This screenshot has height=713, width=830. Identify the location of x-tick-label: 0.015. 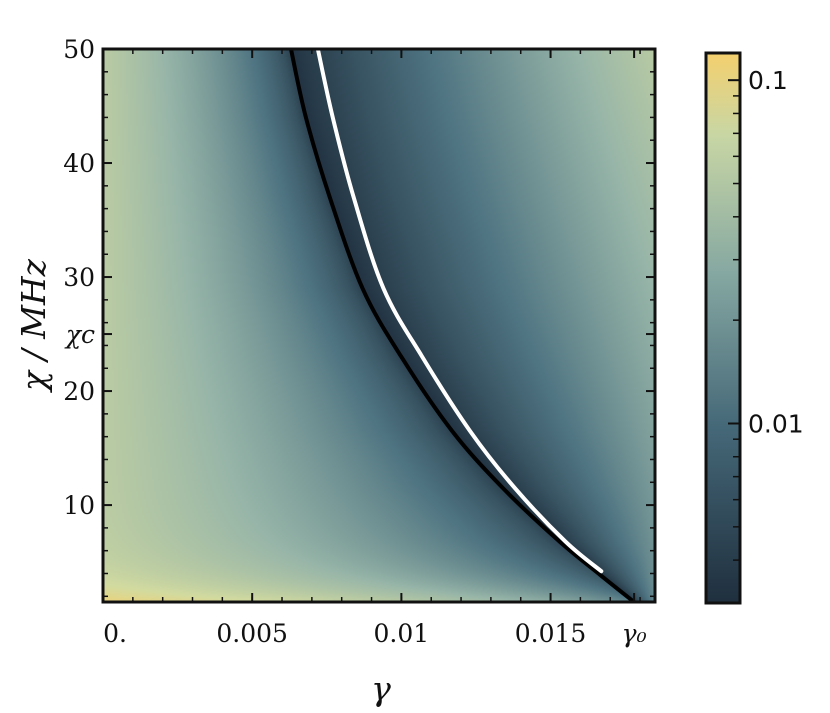
(551, 633).